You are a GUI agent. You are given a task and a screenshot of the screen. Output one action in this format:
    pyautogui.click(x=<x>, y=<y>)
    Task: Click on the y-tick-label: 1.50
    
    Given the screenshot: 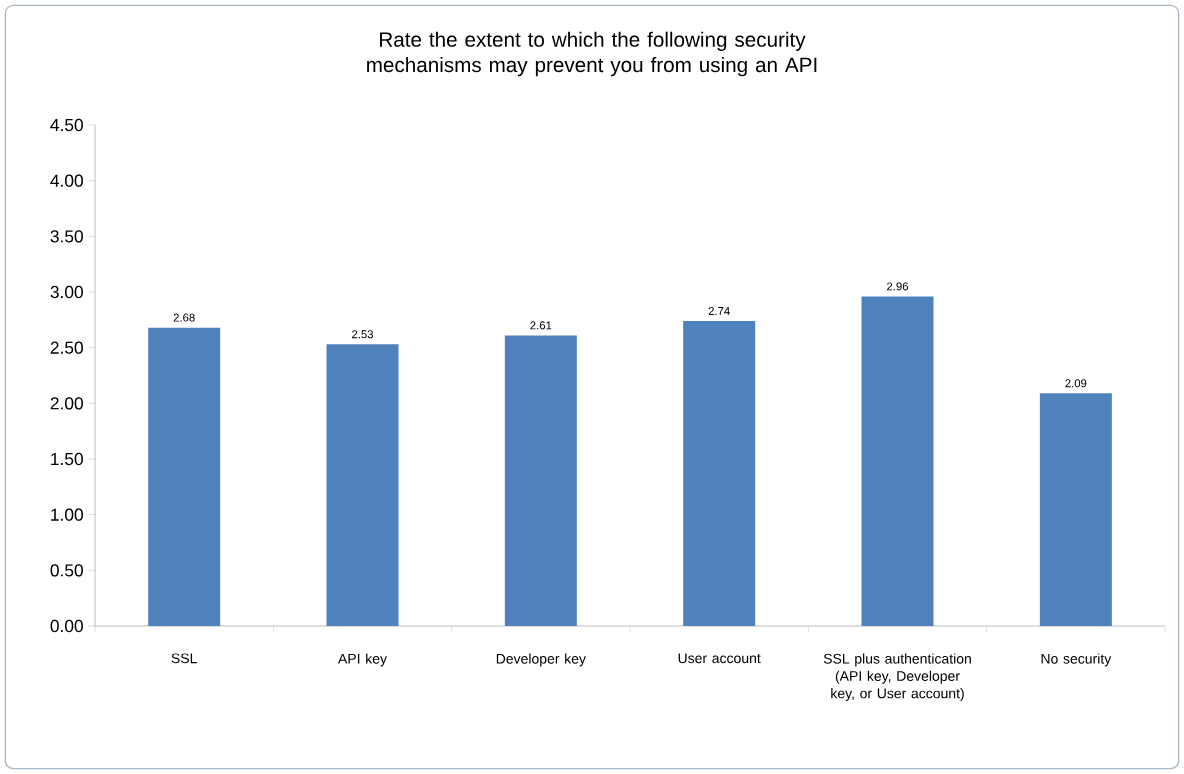 What is the action you would take?
    pyautogui.click(x=67, y=459)
    